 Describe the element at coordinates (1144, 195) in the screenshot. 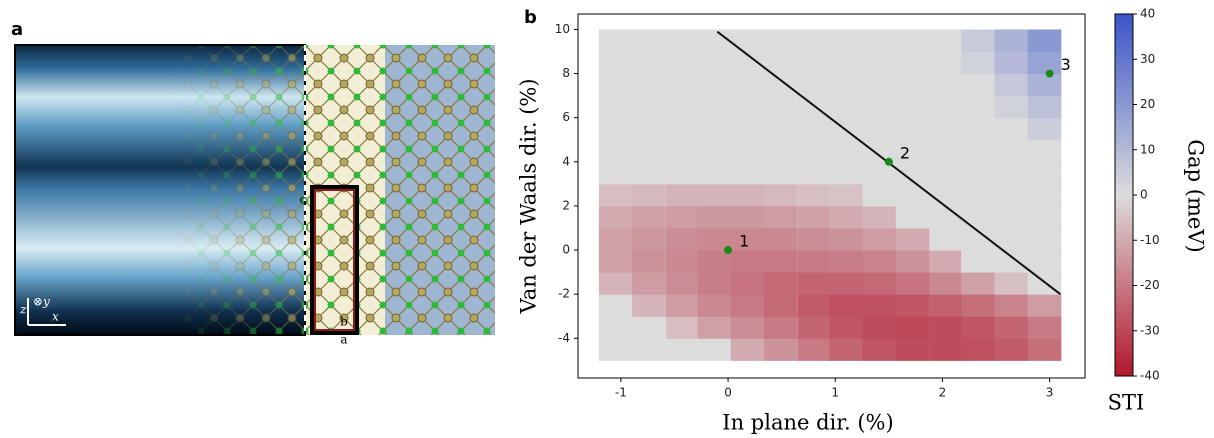

I see `colorbar-tick-label: 0` at that location.